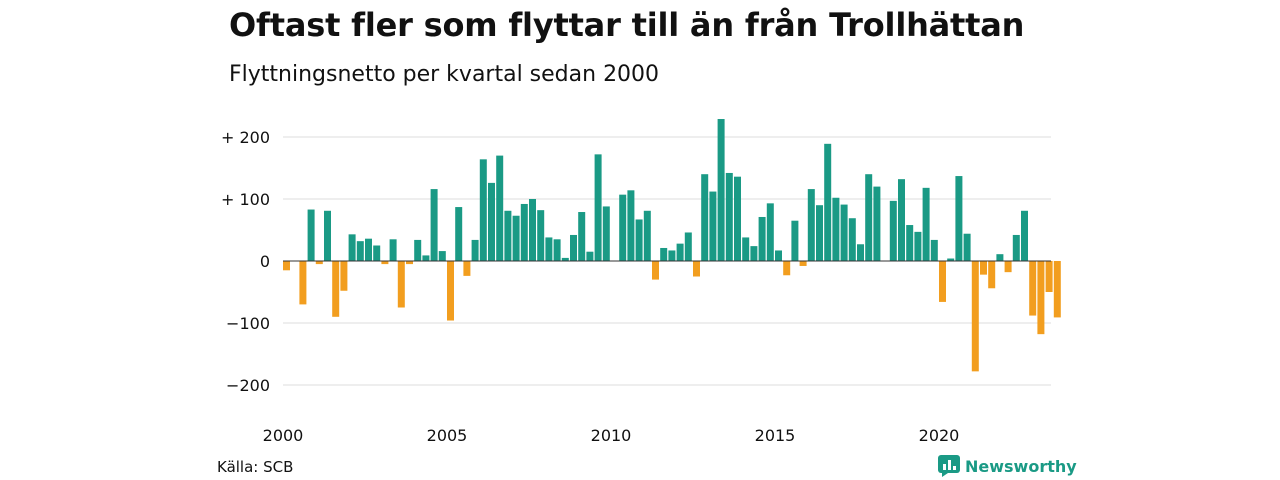 This screenshot has width=1280, height=480. What do you see at coordinates (245, 199) in the screenshot?
I see `y-tick-label: + 100` at bounding box center [245, 199].